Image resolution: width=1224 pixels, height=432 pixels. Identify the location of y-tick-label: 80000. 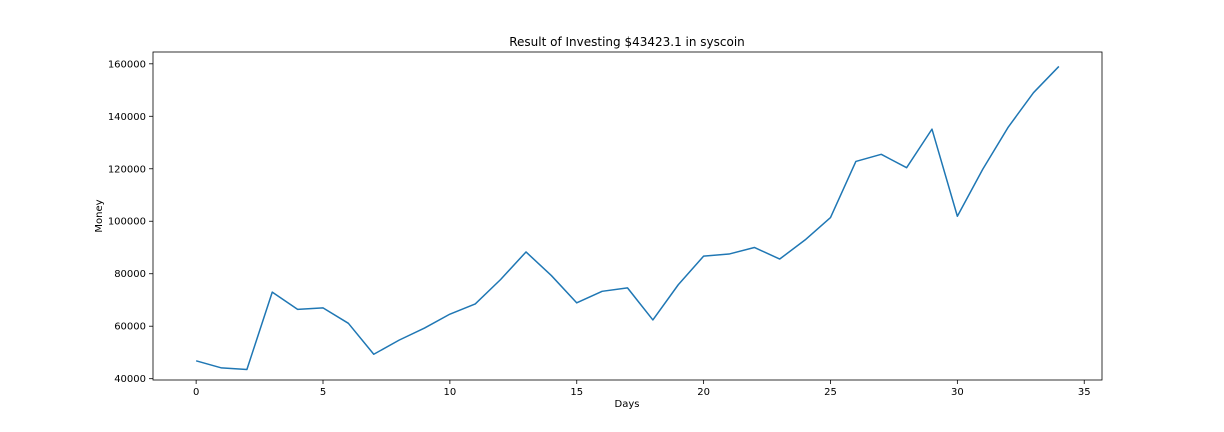
(130, 274).